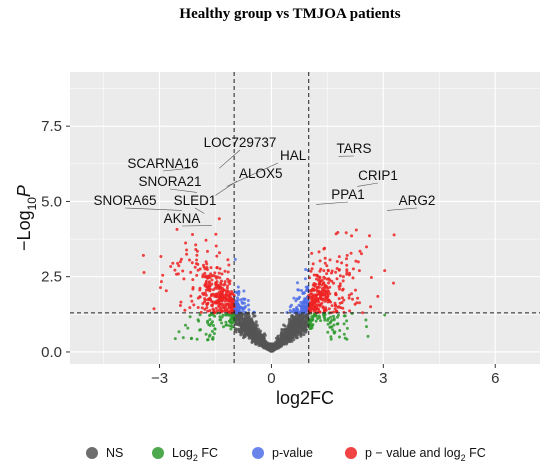 The image size is (550, 469). I want to click on y-tick-label: 2.5, so click(51, 277).